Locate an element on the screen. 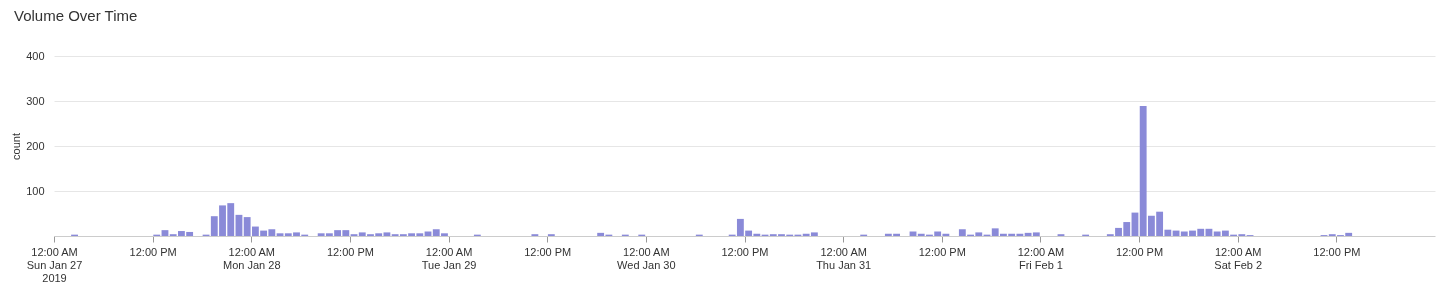  x-tick-label: 12:00 AM Sat Feb 2 is located at coordinates (1238, 258).